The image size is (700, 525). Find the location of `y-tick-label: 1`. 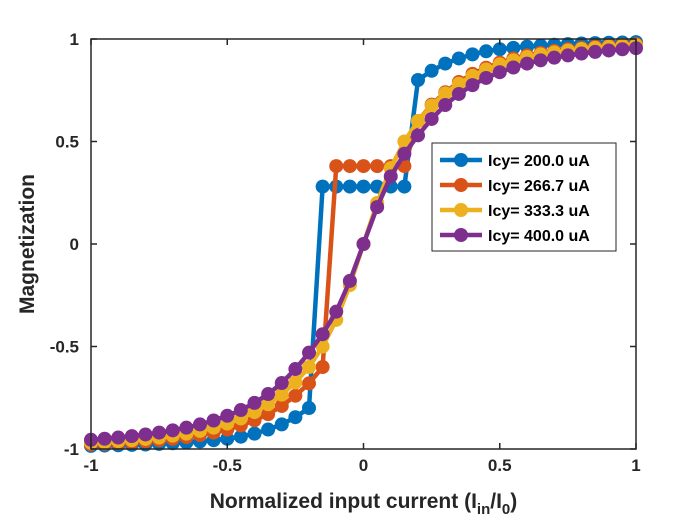

y-tick-label: 1 is located at coordinates (74, 39).